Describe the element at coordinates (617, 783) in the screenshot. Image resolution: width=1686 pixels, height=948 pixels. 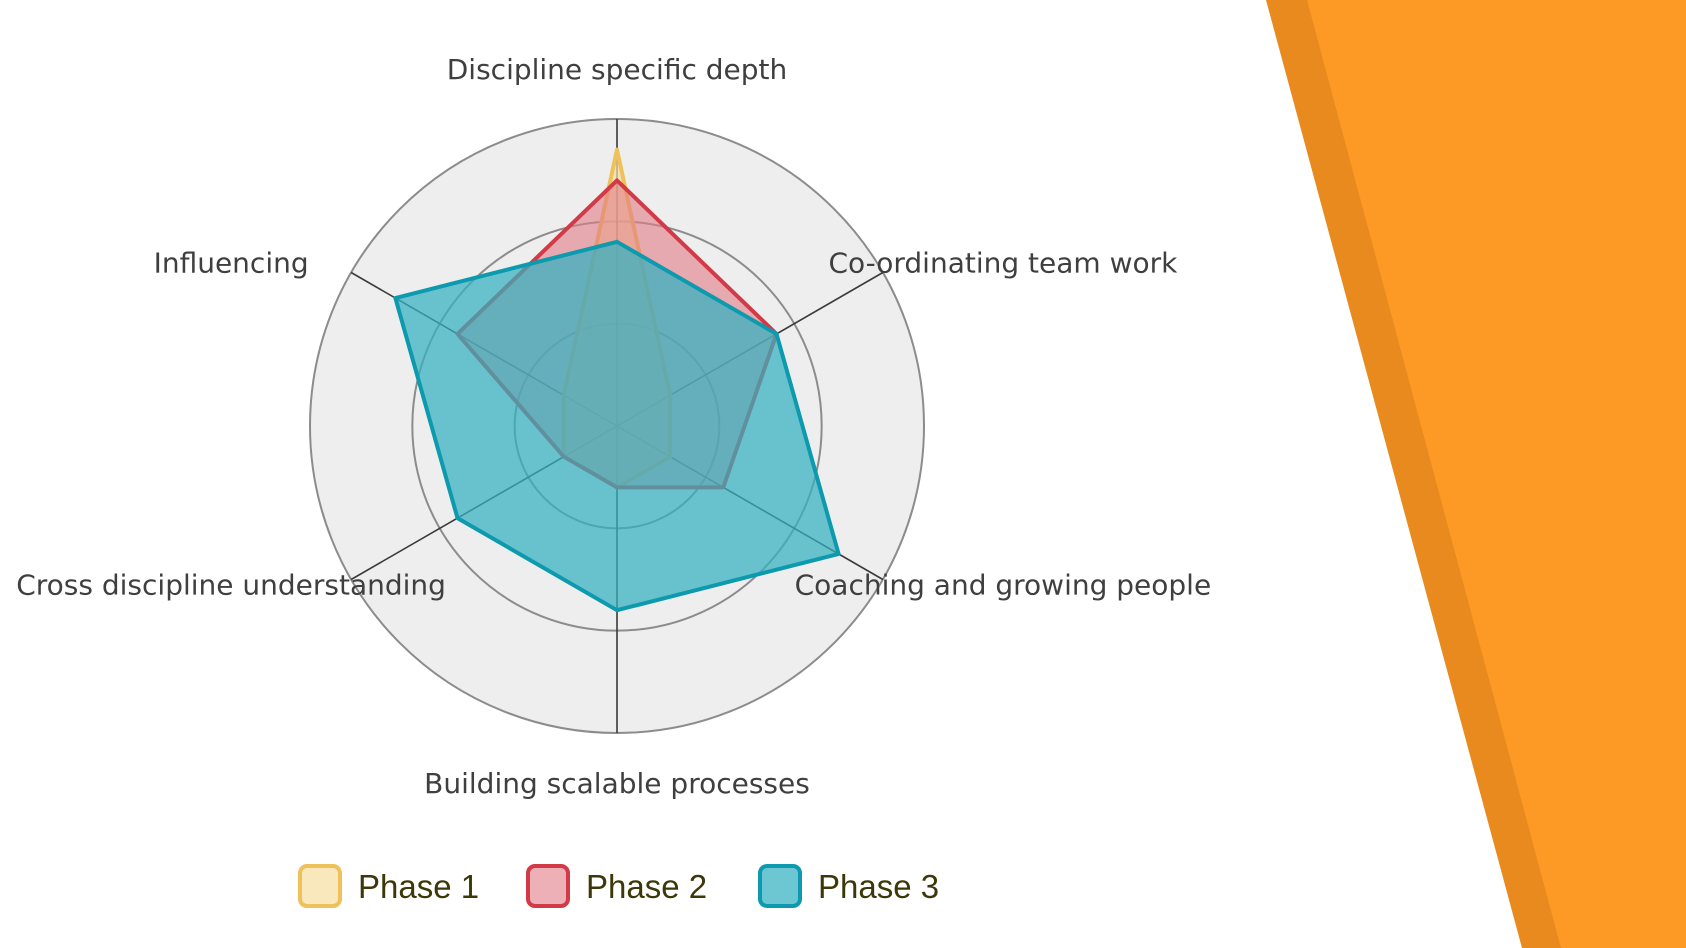
I see `axis-label-building-scalable-processes: Building scalable processes` at that location.